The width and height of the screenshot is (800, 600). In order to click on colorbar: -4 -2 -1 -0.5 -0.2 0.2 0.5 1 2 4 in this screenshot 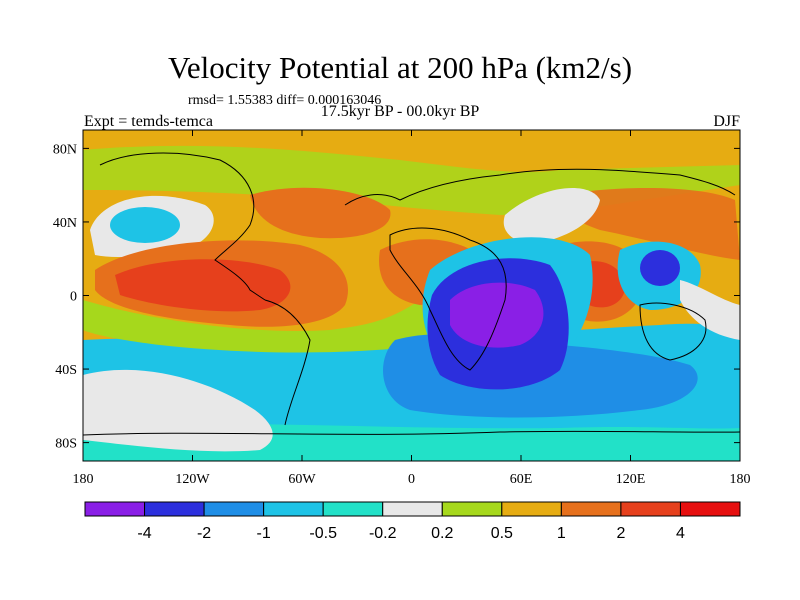, I will do `click(412, 521)`.